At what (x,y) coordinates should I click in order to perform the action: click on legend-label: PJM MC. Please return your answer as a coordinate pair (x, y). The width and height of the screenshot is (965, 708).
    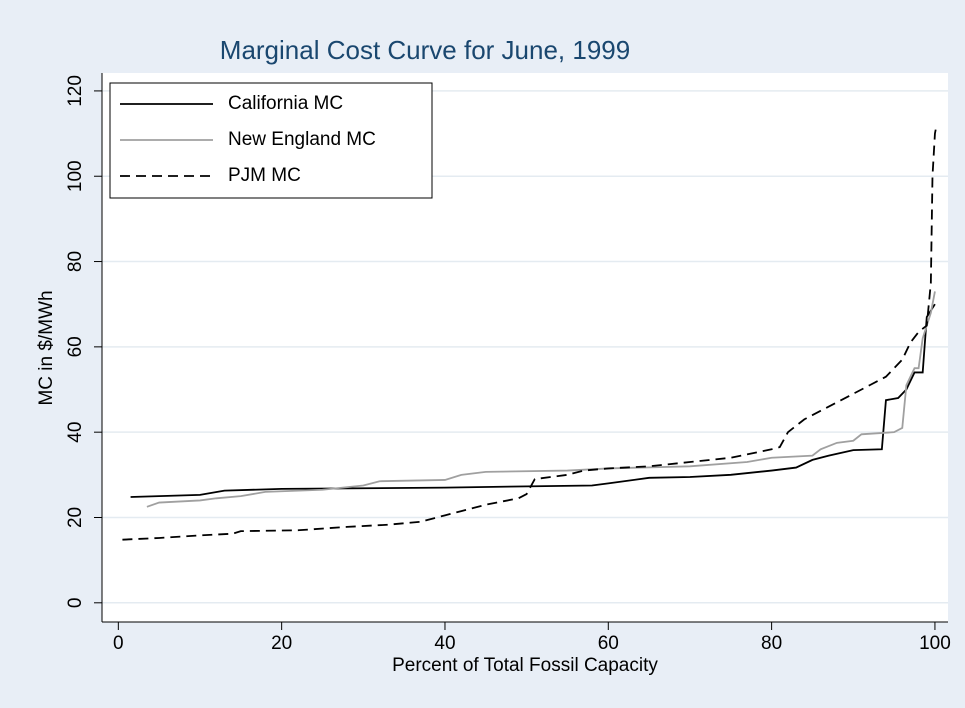
    Looking at the image, I should click on (264, 175).